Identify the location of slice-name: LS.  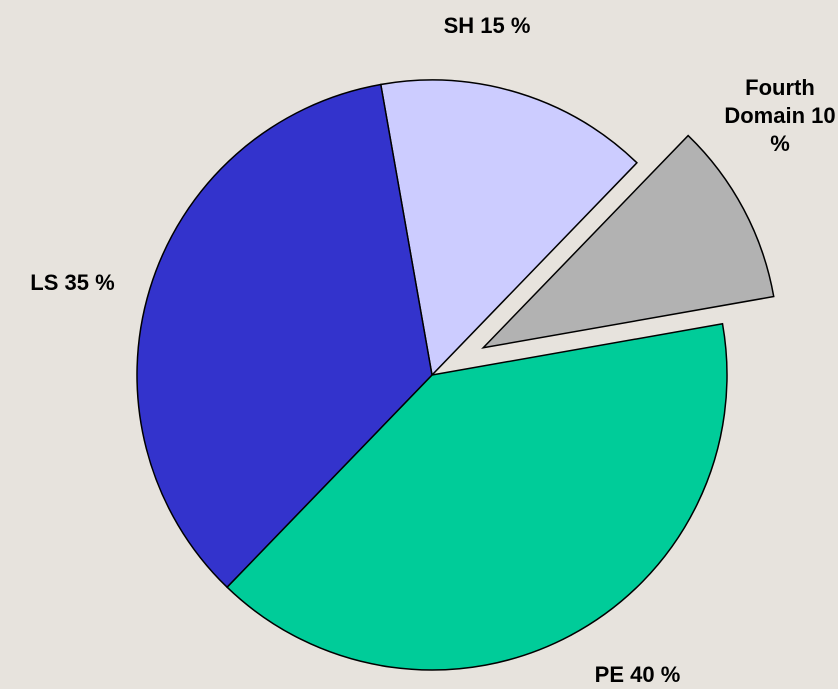
(44, 282).